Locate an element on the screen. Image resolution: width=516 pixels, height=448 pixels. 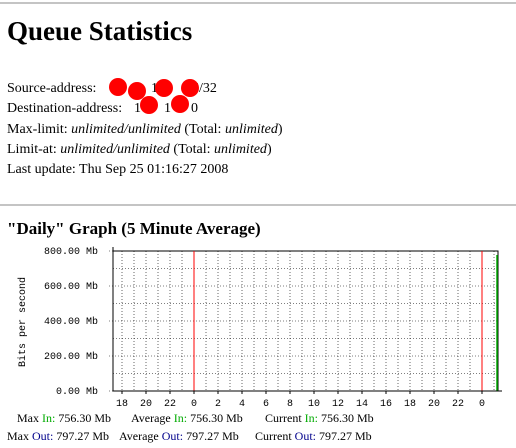
destination-part: 0 is located at coordinates (194, 108).